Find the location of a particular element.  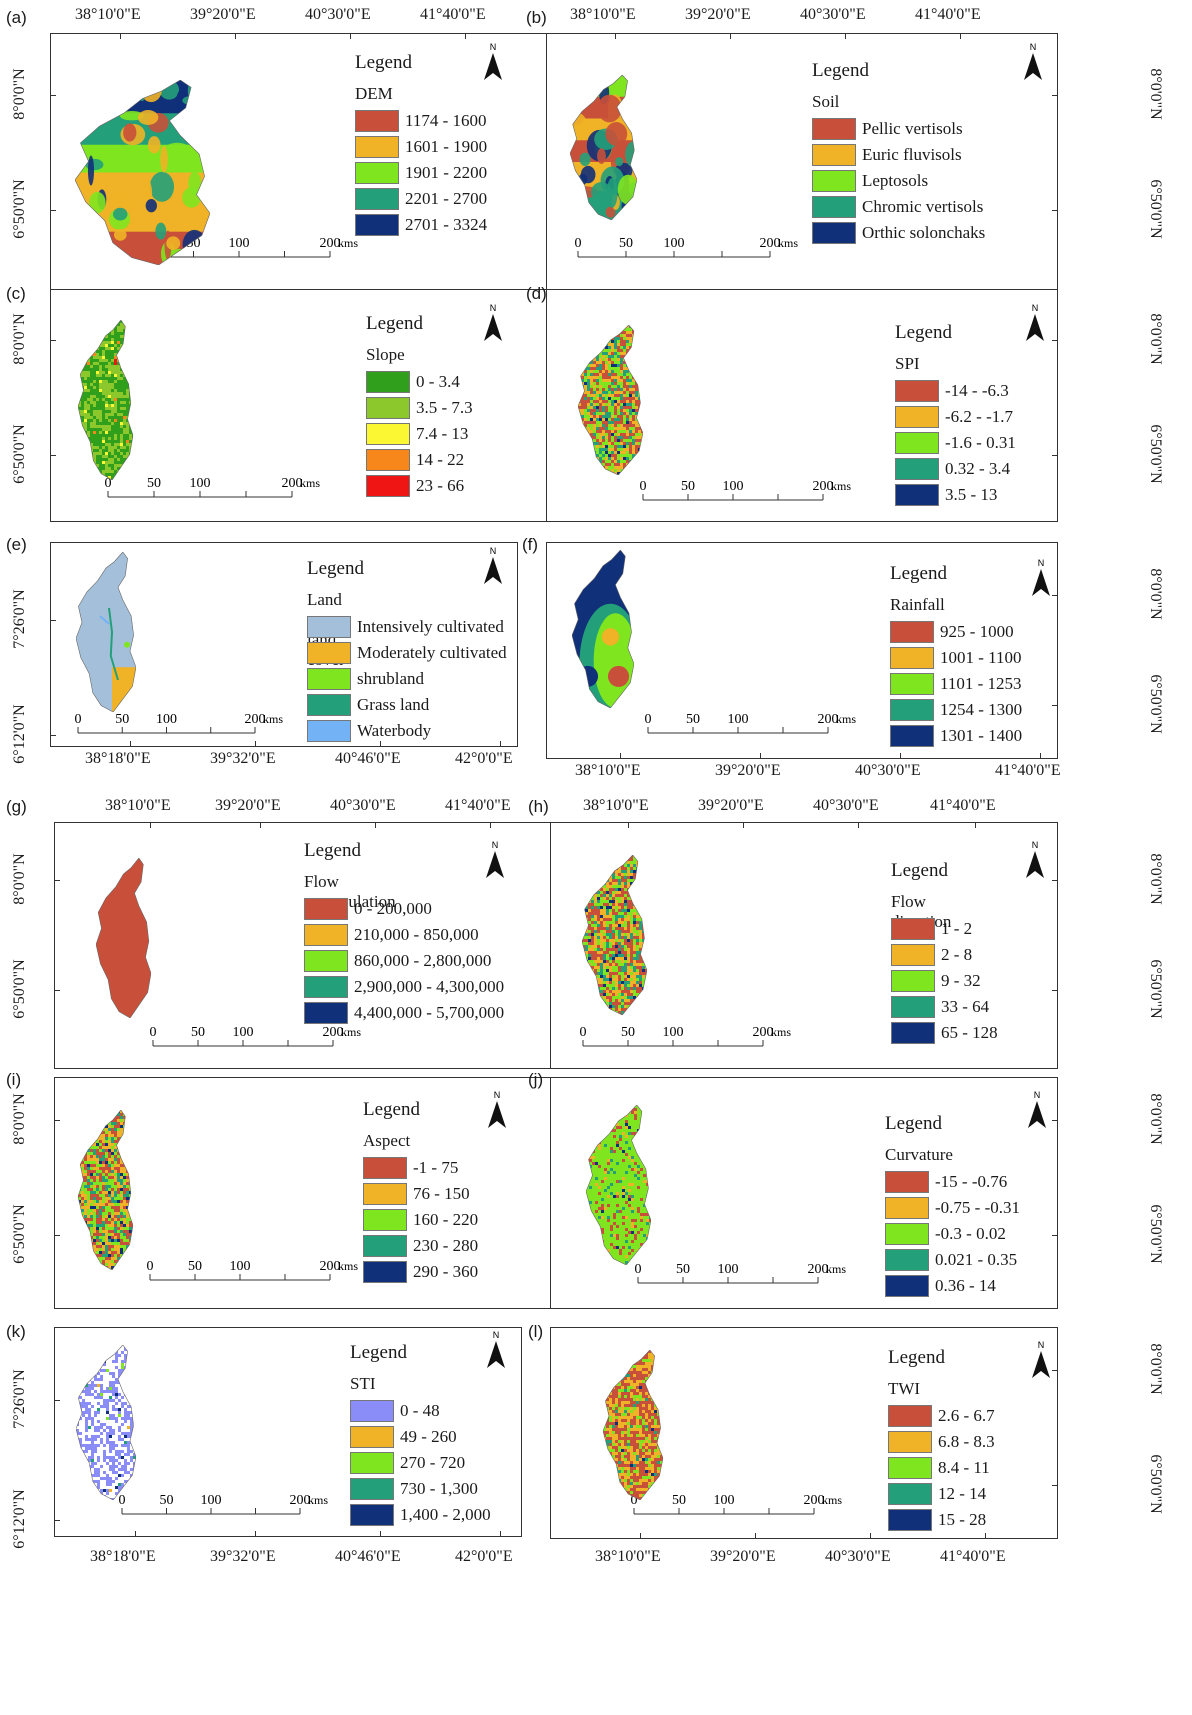

longitude-label: 40°30'0"E is located at coordinates (888, 770).